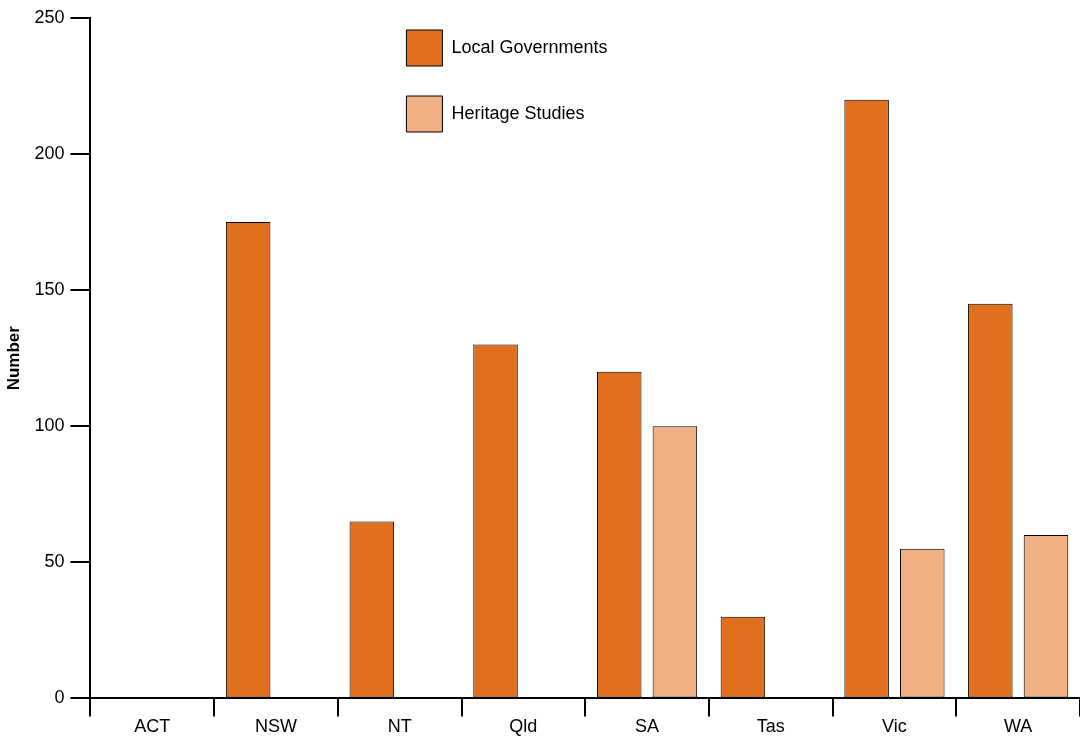 Image resolution: width=1080 pixels, height=742 pixels. Describe the element at coordinates (647, 726) in the screenshot. I see `x-tick-label: SA` at that location.